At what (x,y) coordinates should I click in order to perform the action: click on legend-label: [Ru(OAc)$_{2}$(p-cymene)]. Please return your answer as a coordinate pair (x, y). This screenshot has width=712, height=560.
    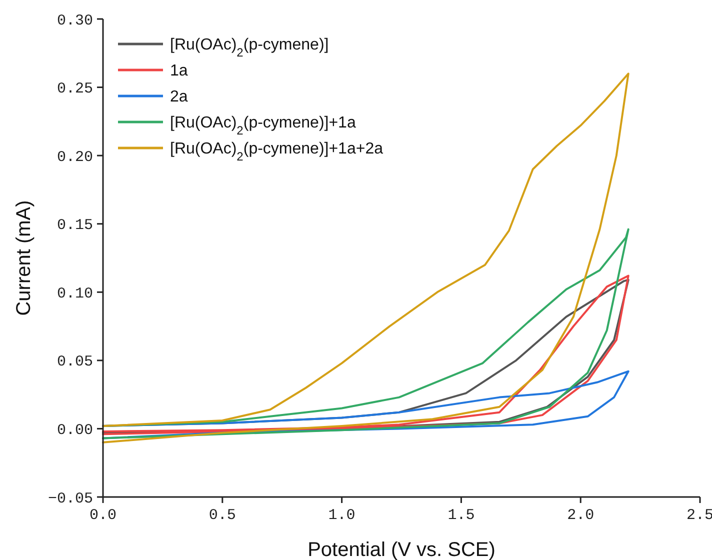
    Looking at the image, I should click on (249, 48).